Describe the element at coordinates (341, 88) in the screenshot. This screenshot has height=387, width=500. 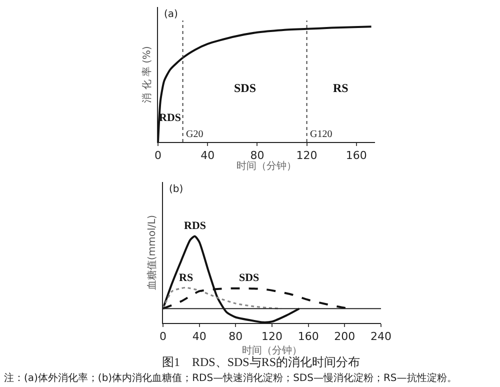
I see `annotation: RS` at that location.